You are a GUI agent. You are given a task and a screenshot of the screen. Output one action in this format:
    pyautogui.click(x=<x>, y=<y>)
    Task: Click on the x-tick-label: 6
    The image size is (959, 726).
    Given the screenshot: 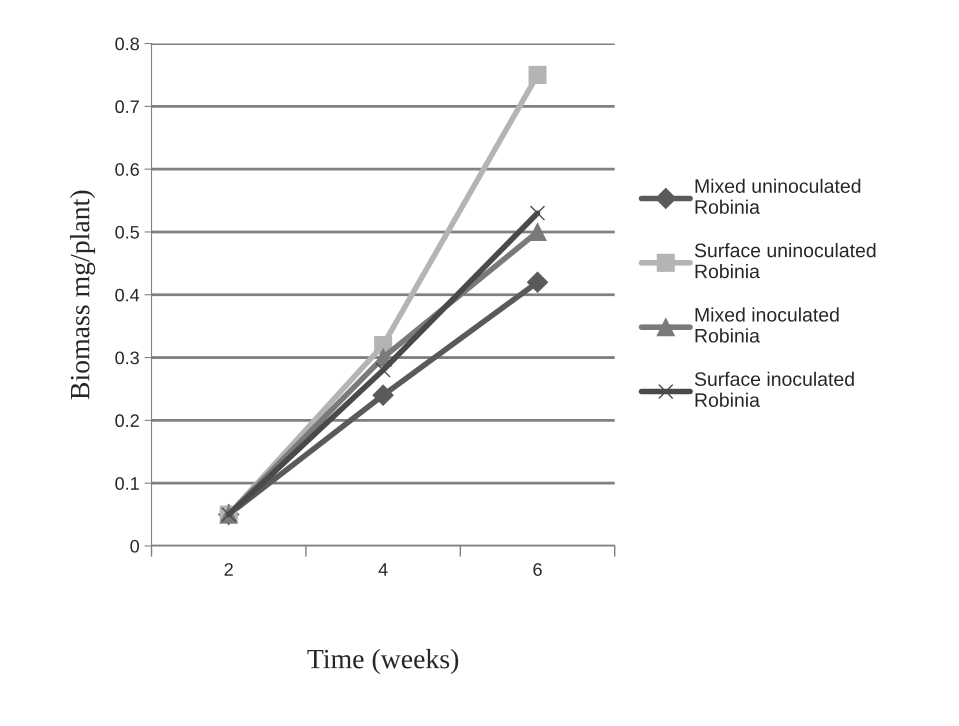 What is the action you would take?
    pyautogui.click(x=537, y=569)
    